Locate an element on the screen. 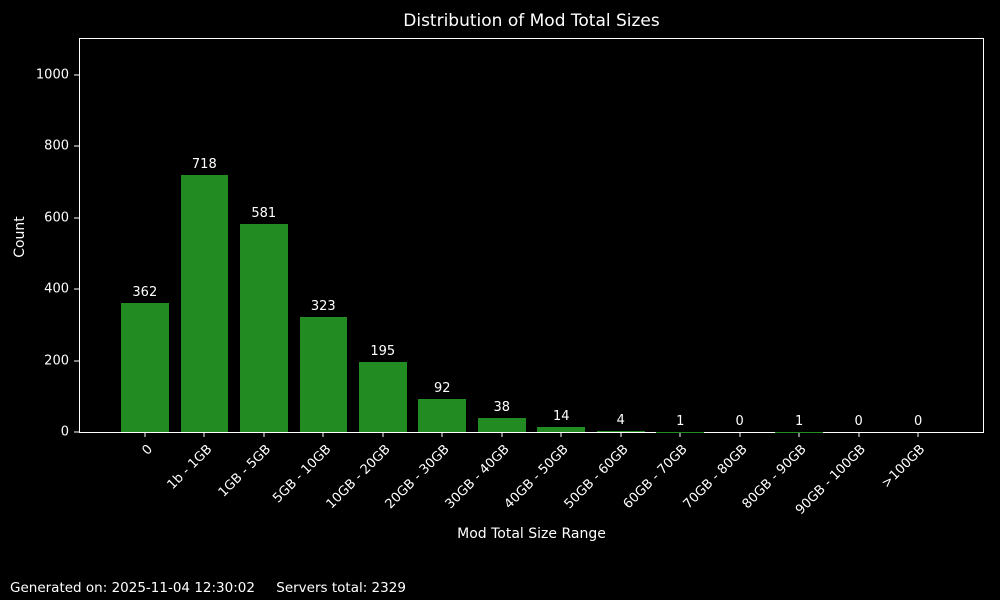 The width and height of the screenshot is (1000, 600). y-tick-label: 400 is located at coordinates (56, 289).